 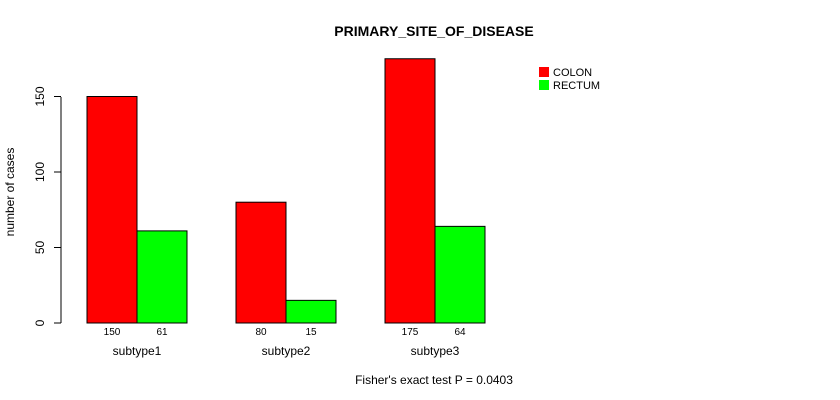 I want to click on bar-value-label-subtype3-rectum: 64, so click(x=460, y=332).